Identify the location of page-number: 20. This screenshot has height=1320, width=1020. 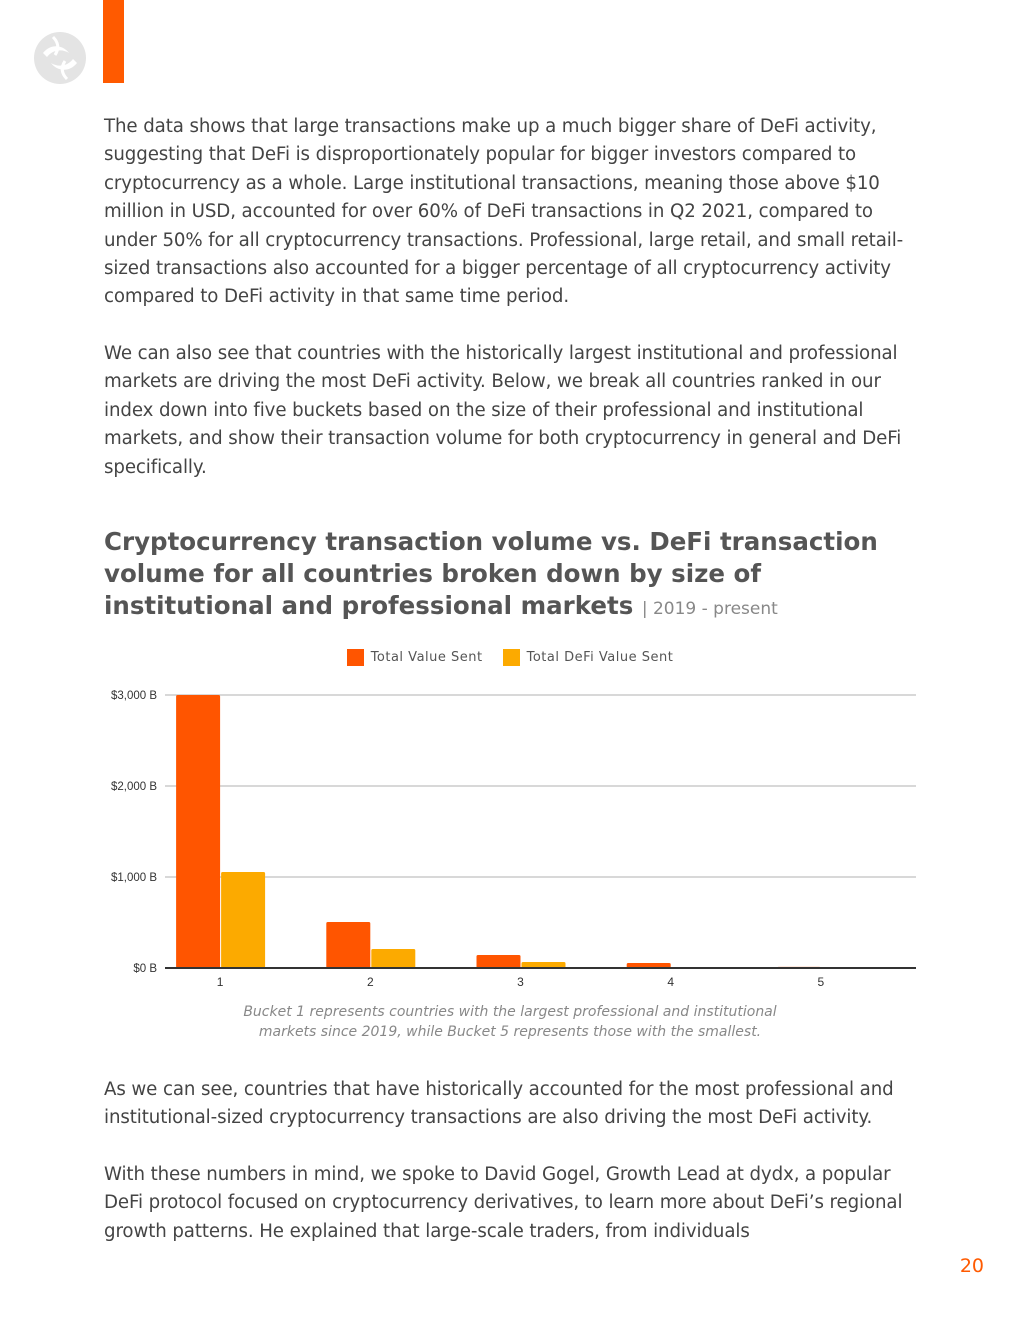
(971, 1266).